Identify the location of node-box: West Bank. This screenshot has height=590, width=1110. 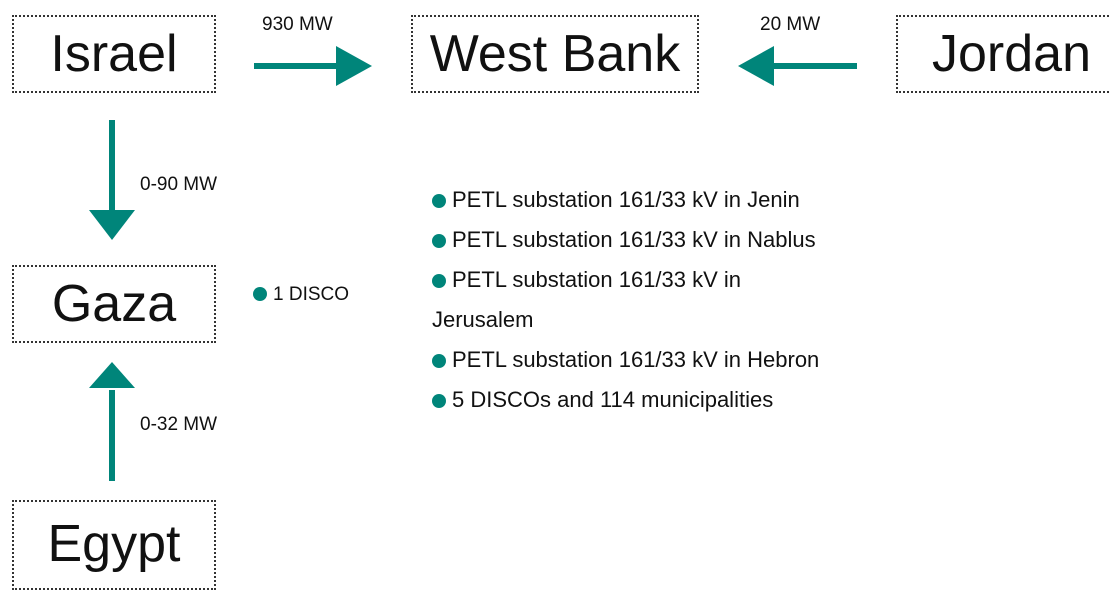
(555, 54).